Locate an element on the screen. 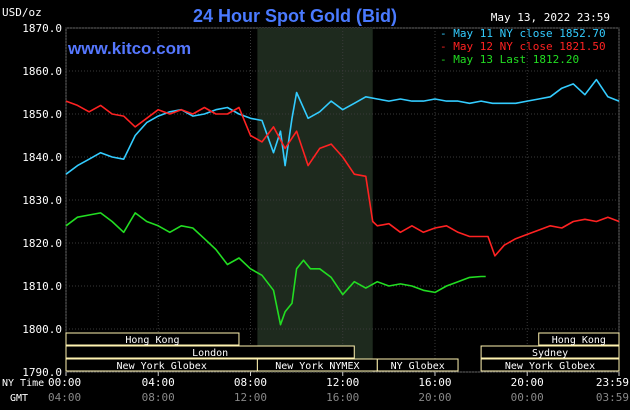 The image size is (630, 410). x-tick-label-ny: 16:00 is located at coordinates (434, 382).